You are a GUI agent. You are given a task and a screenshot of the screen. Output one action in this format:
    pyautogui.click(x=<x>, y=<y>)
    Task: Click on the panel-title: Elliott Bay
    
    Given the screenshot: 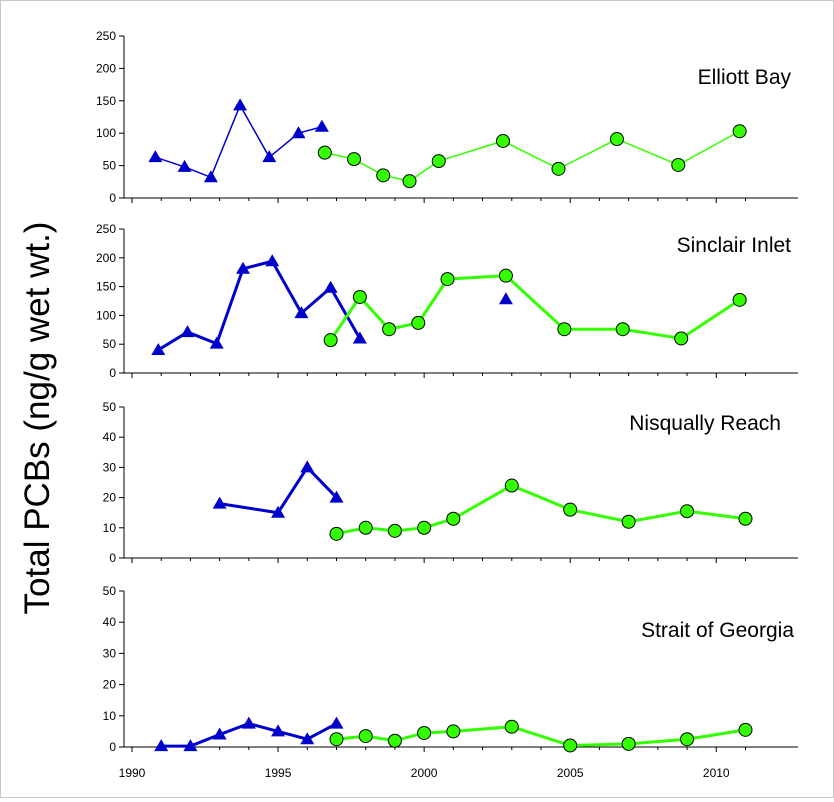 What is the action you would take?
    pyautogui.click(x=745, y=77)
    